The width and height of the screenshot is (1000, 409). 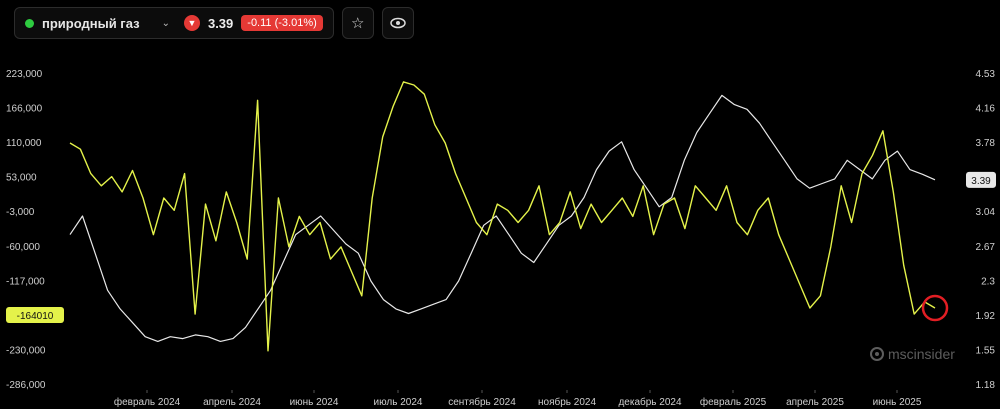 What do you see at coordinates (986, 316) in the screenshot?
I see `y-right-tick-label: 1.92` at bounding box center [986, 316].